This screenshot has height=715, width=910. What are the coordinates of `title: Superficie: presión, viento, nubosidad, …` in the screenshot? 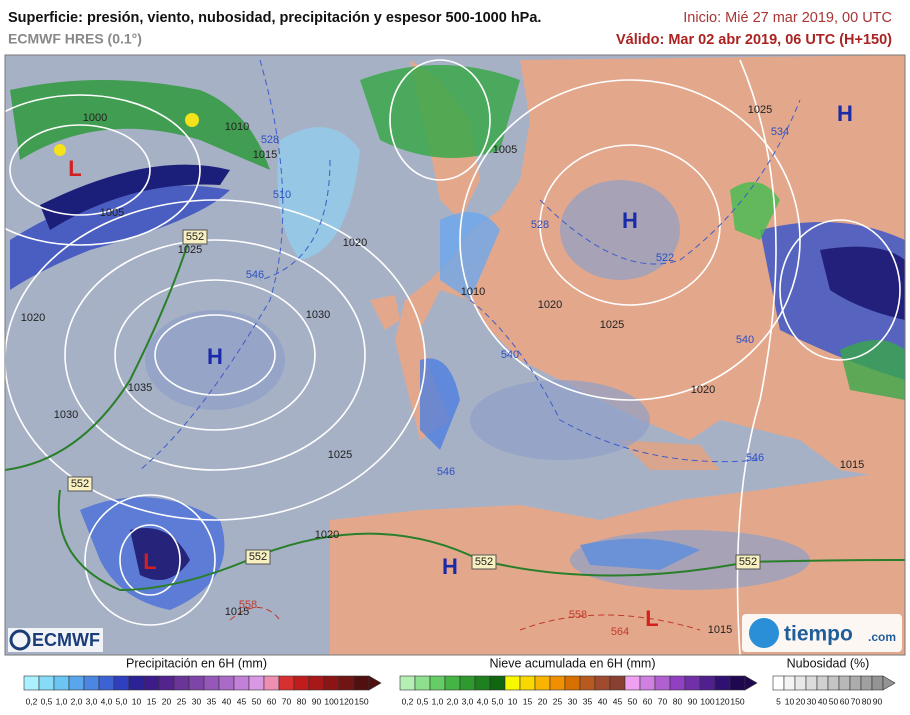 It's located at (274, 18).